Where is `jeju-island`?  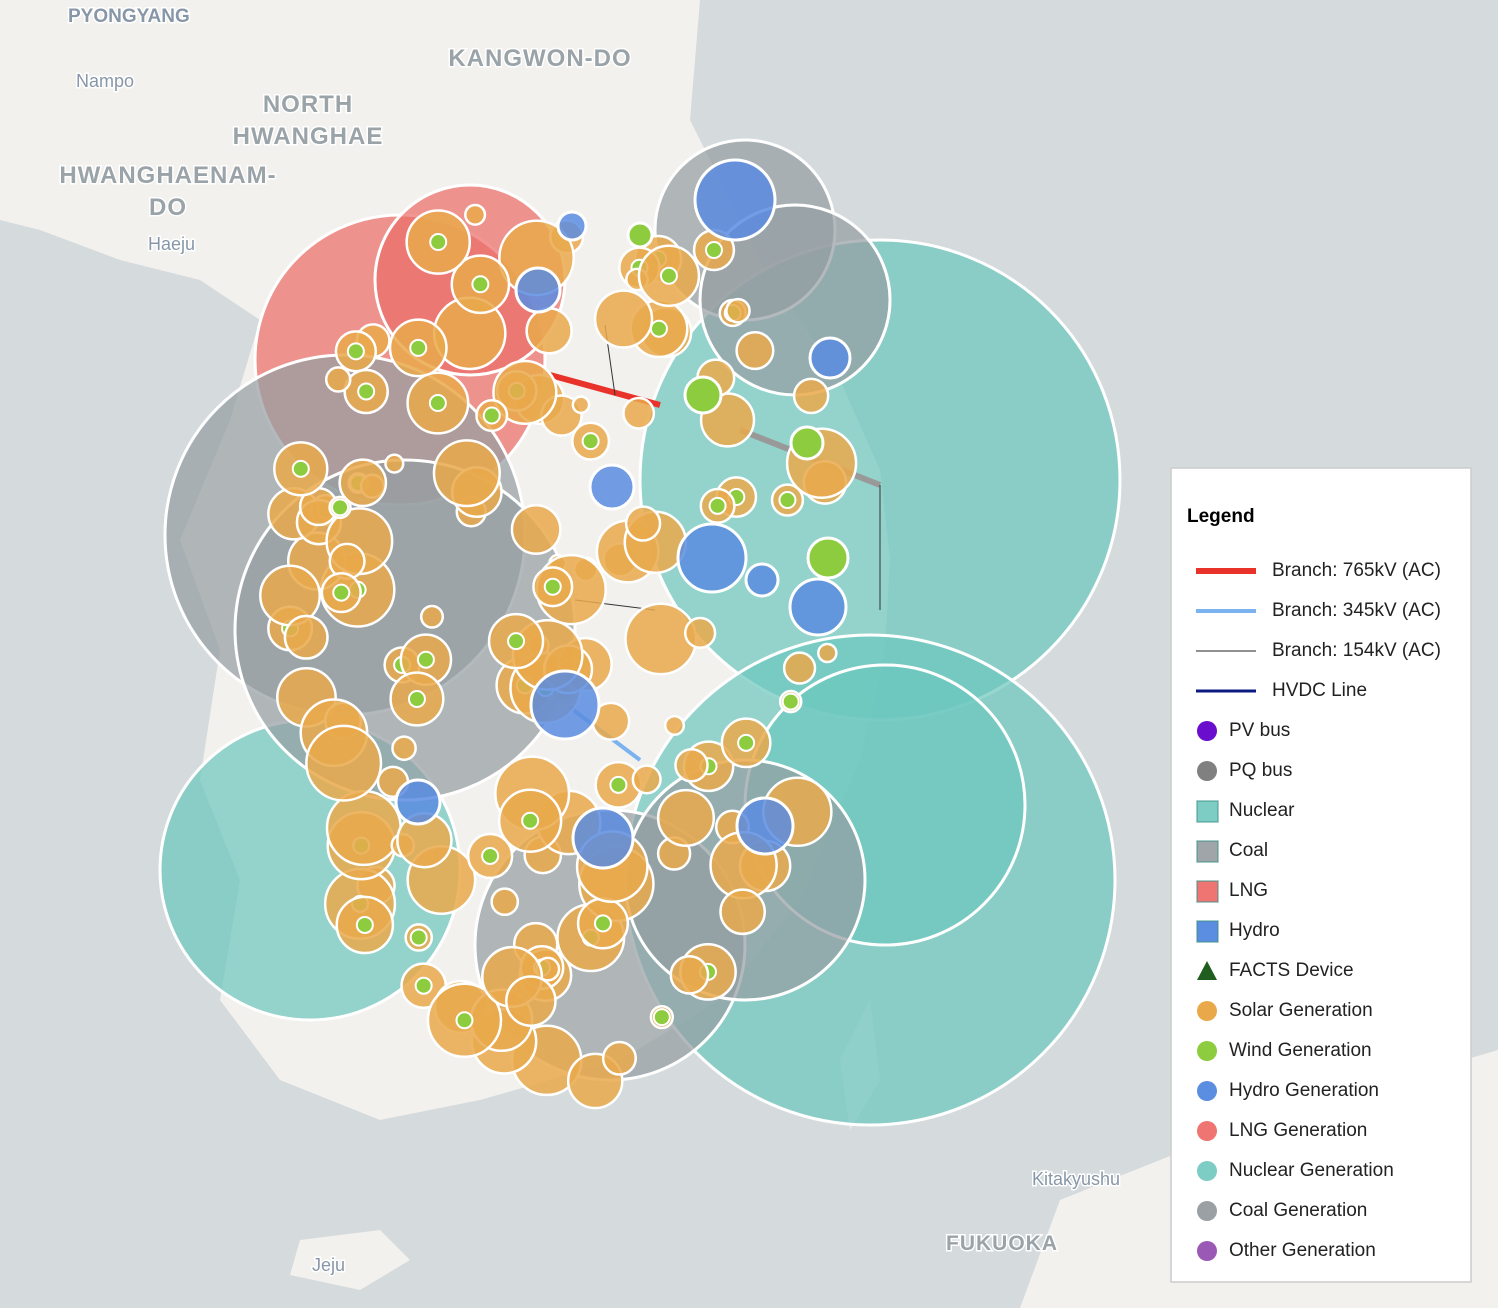 jeju-island is located at coordinates (350, 1260).